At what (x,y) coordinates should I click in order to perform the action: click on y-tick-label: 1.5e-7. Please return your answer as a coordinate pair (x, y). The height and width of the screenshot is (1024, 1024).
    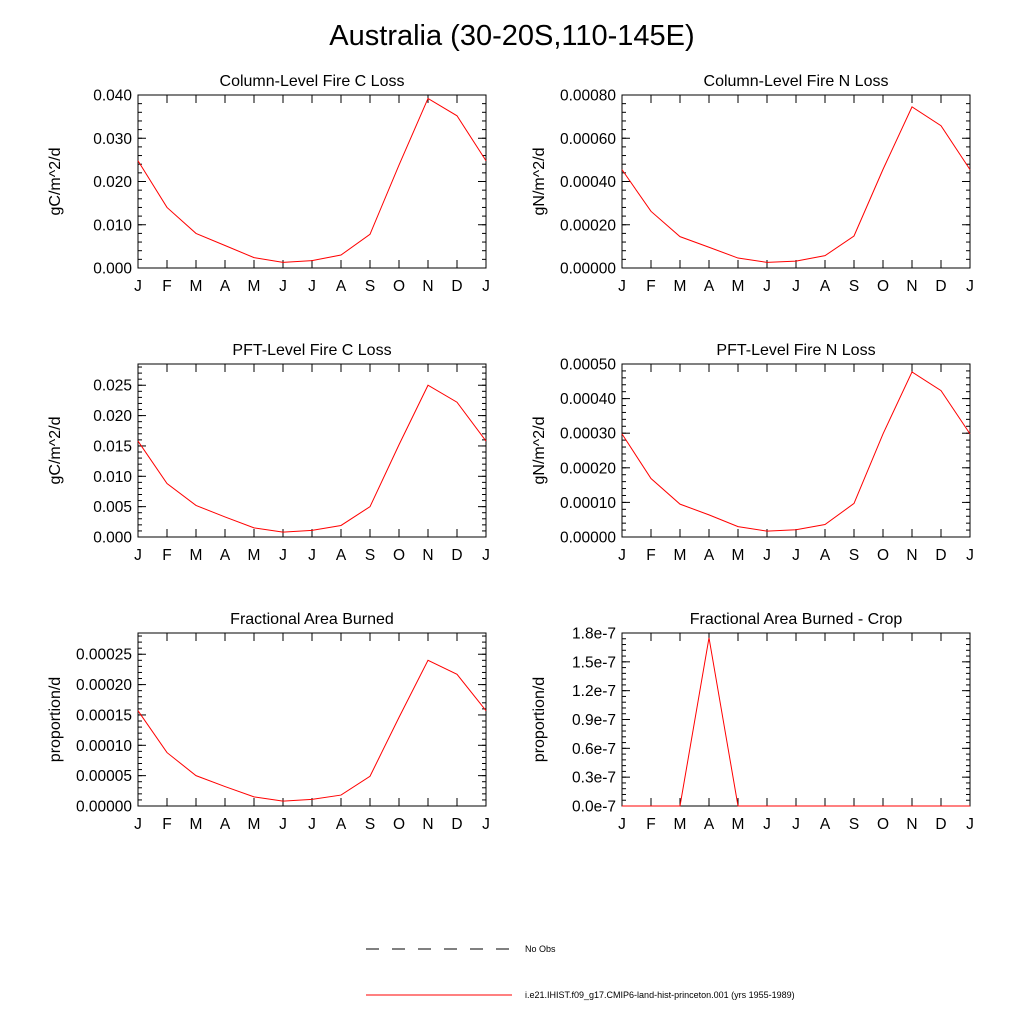
    Looking at the image, I should click on (594, 662).